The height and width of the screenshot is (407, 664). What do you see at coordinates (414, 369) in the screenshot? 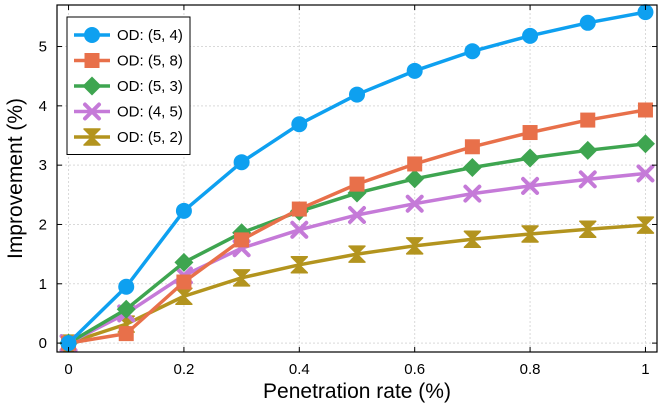
I see `x-tick-label: 0.6` at bounding box center [414, 369].